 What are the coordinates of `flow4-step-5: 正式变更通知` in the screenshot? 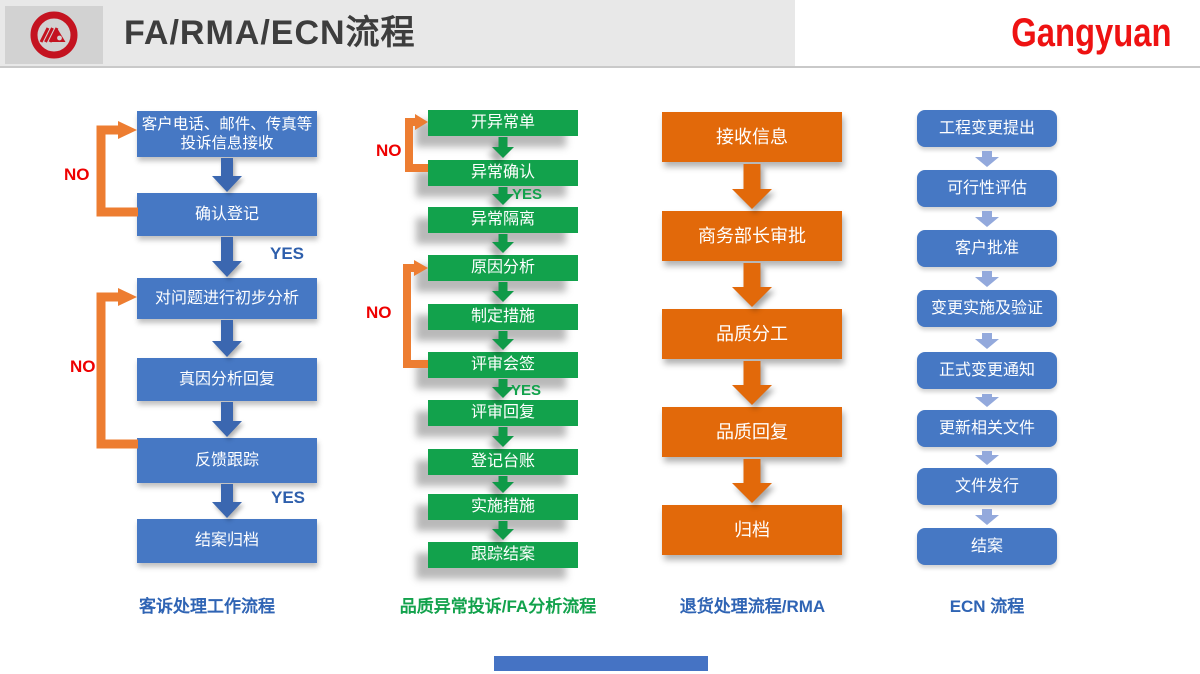 It's located at (987, 370).